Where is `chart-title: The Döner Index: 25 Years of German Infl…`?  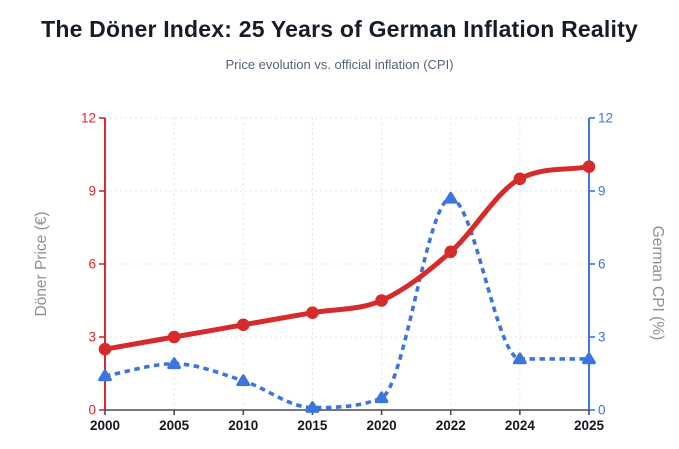
chart-title: The Döner Index: 25 Years of German Infl… is located at coordinates (339, 29).